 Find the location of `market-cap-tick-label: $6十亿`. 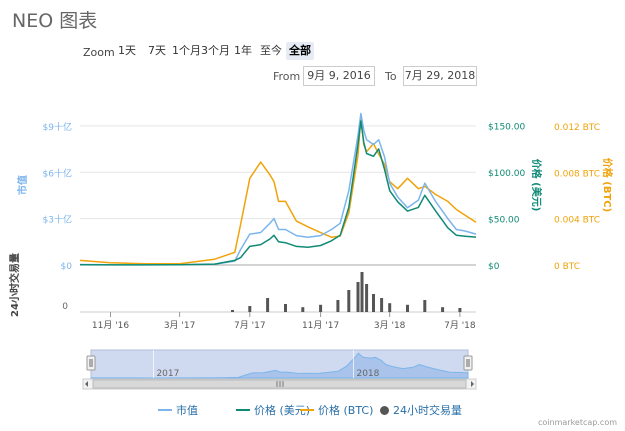

market-cap-tick-label: $6十亿 is located at coordinates (57, 173).